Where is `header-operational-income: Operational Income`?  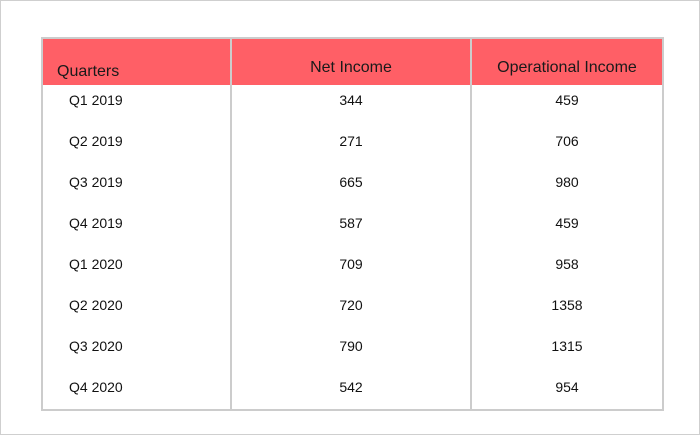 header-operational-income: Operational Income is located at coordinates (567, 61).